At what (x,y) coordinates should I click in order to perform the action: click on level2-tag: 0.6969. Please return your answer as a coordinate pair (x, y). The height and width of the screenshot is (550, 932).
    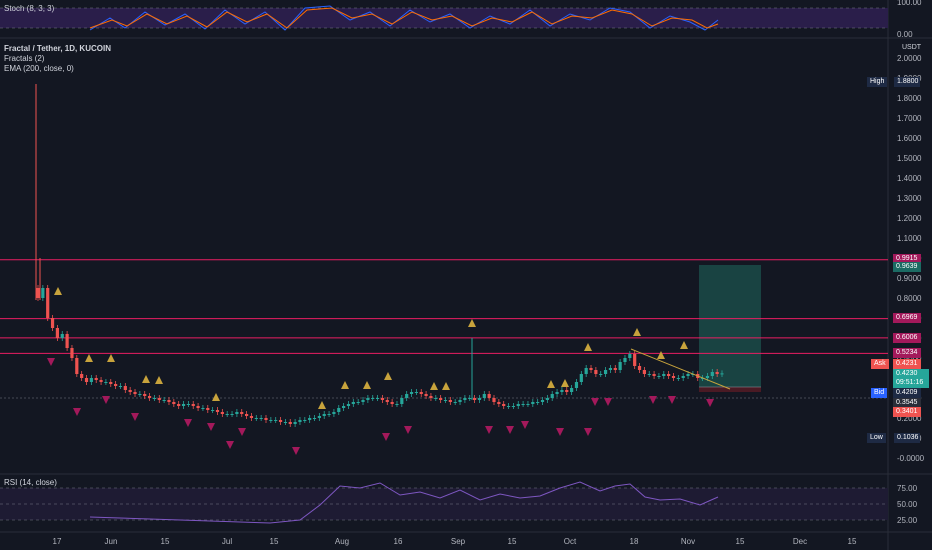
    Looking at the image, I should click on (907, 318).